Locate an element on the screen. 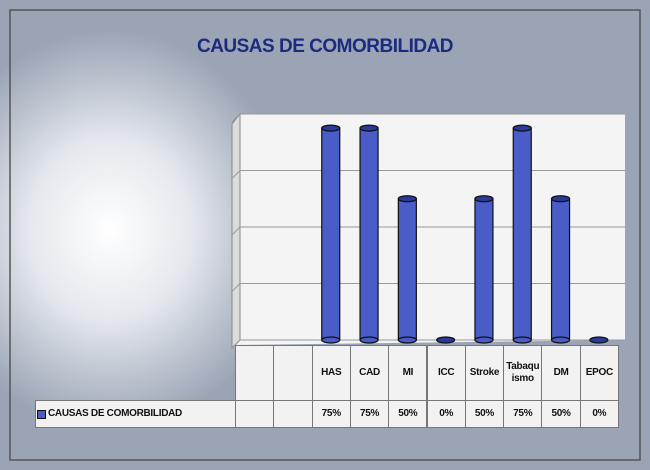 This screenshot has height=470, width=650. legend-entry: CAUSAS DE COMORBILIDAD is located at coordinates (135, 414).